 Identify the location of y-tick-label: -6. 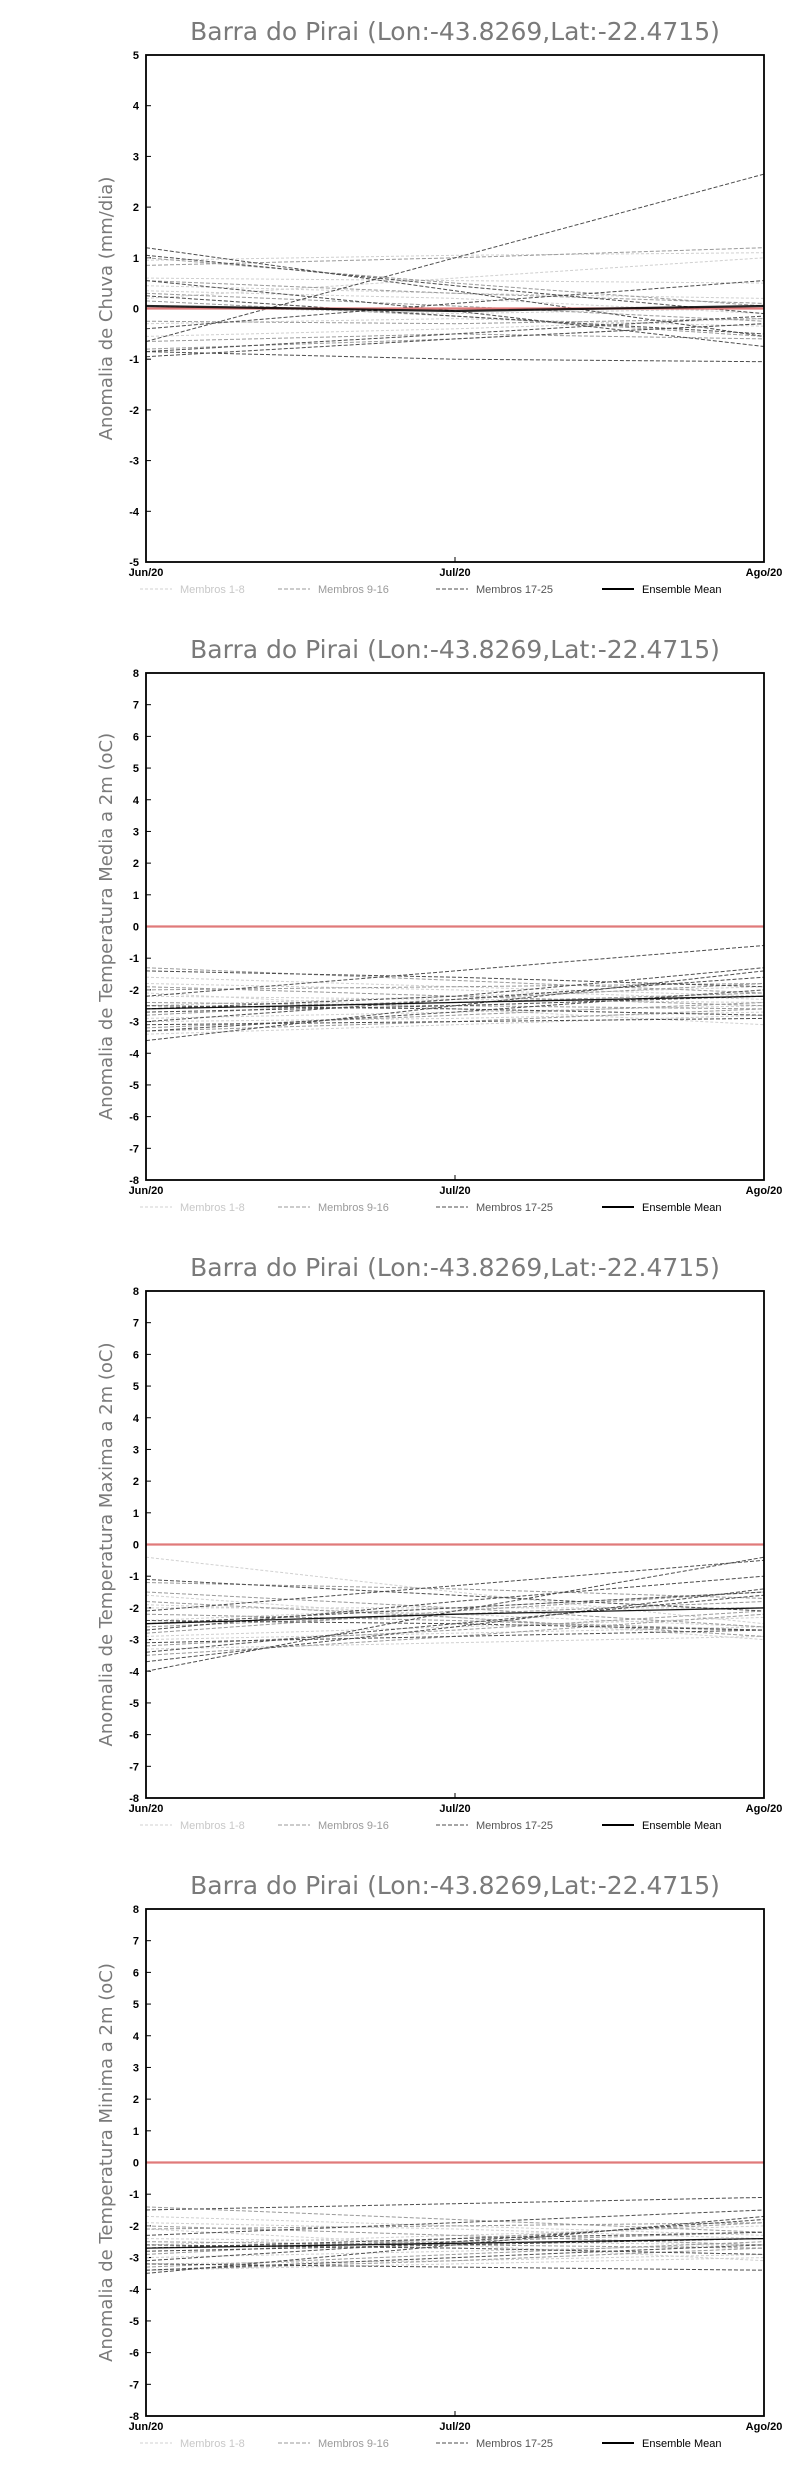
(134, 1736).